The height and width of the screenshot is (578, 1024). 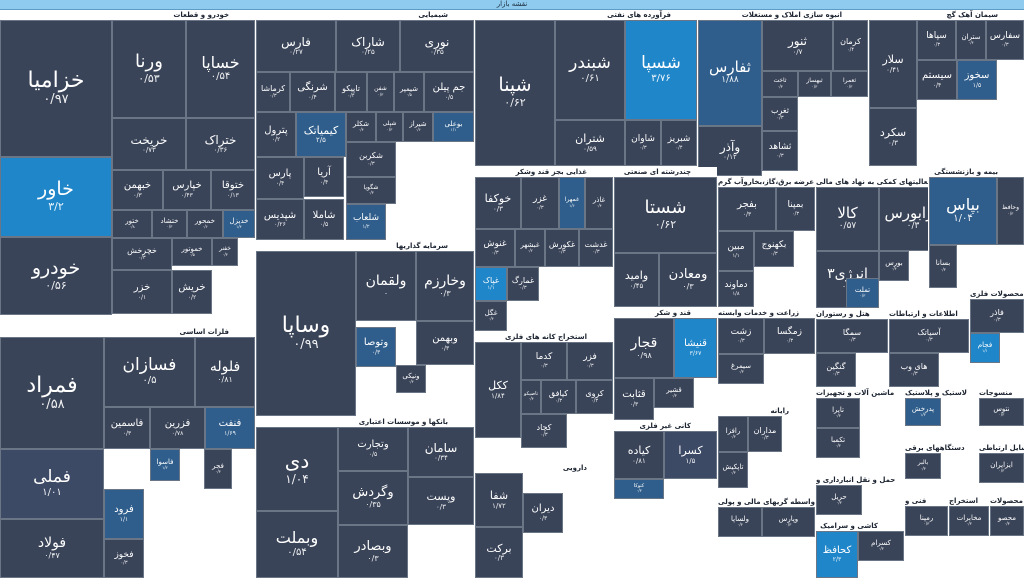 What do you see at coordinates (225, 372) in the screenshot?
I see `stock-tile: فلوله ۰/۸۱` at bounding box center [225, 372].